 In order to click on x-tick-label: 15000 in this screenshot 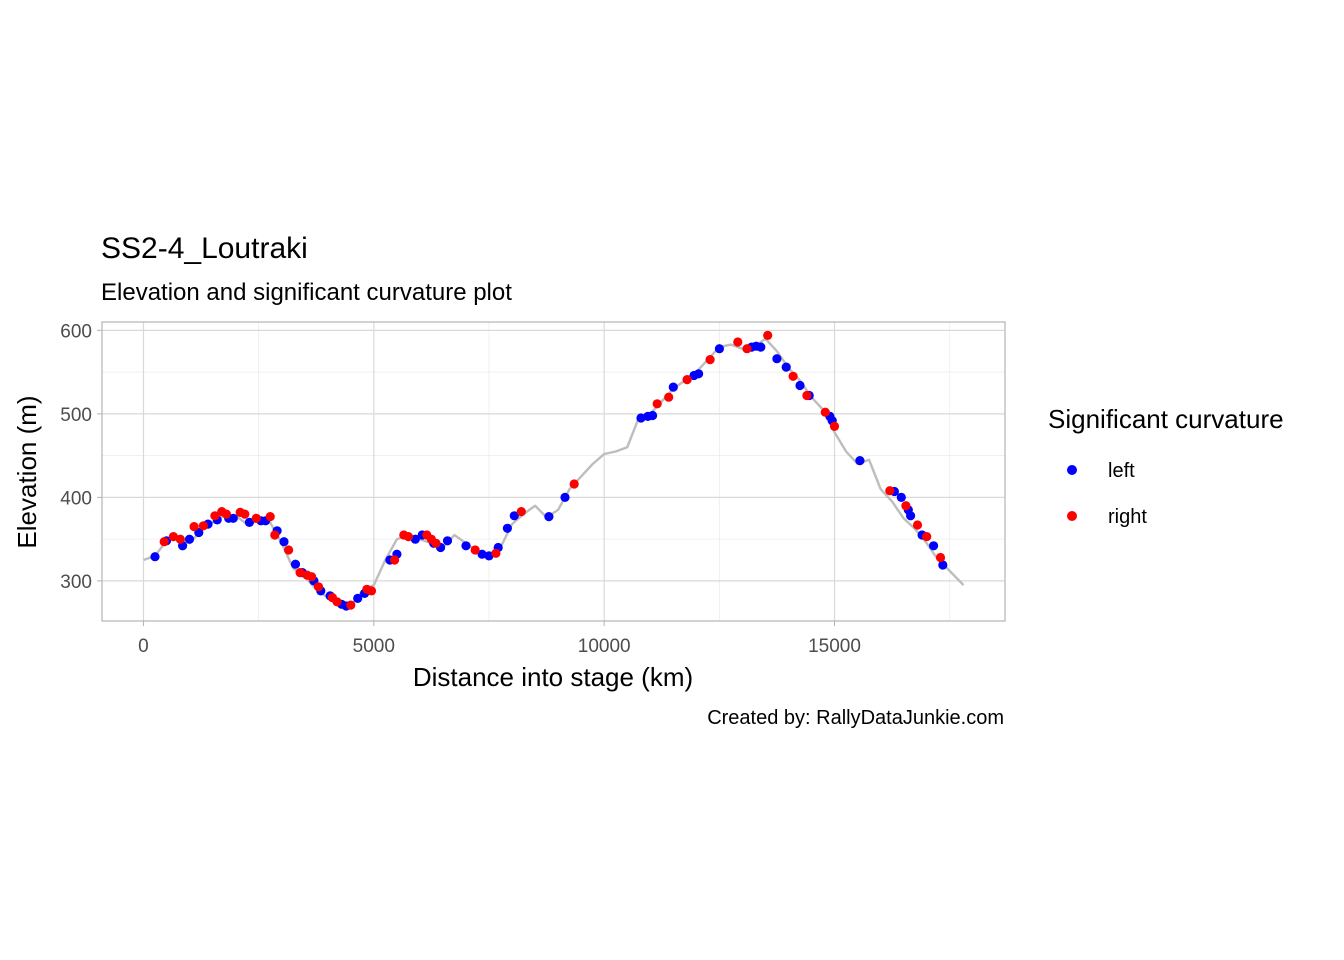, I will do `click(834, 646)`.